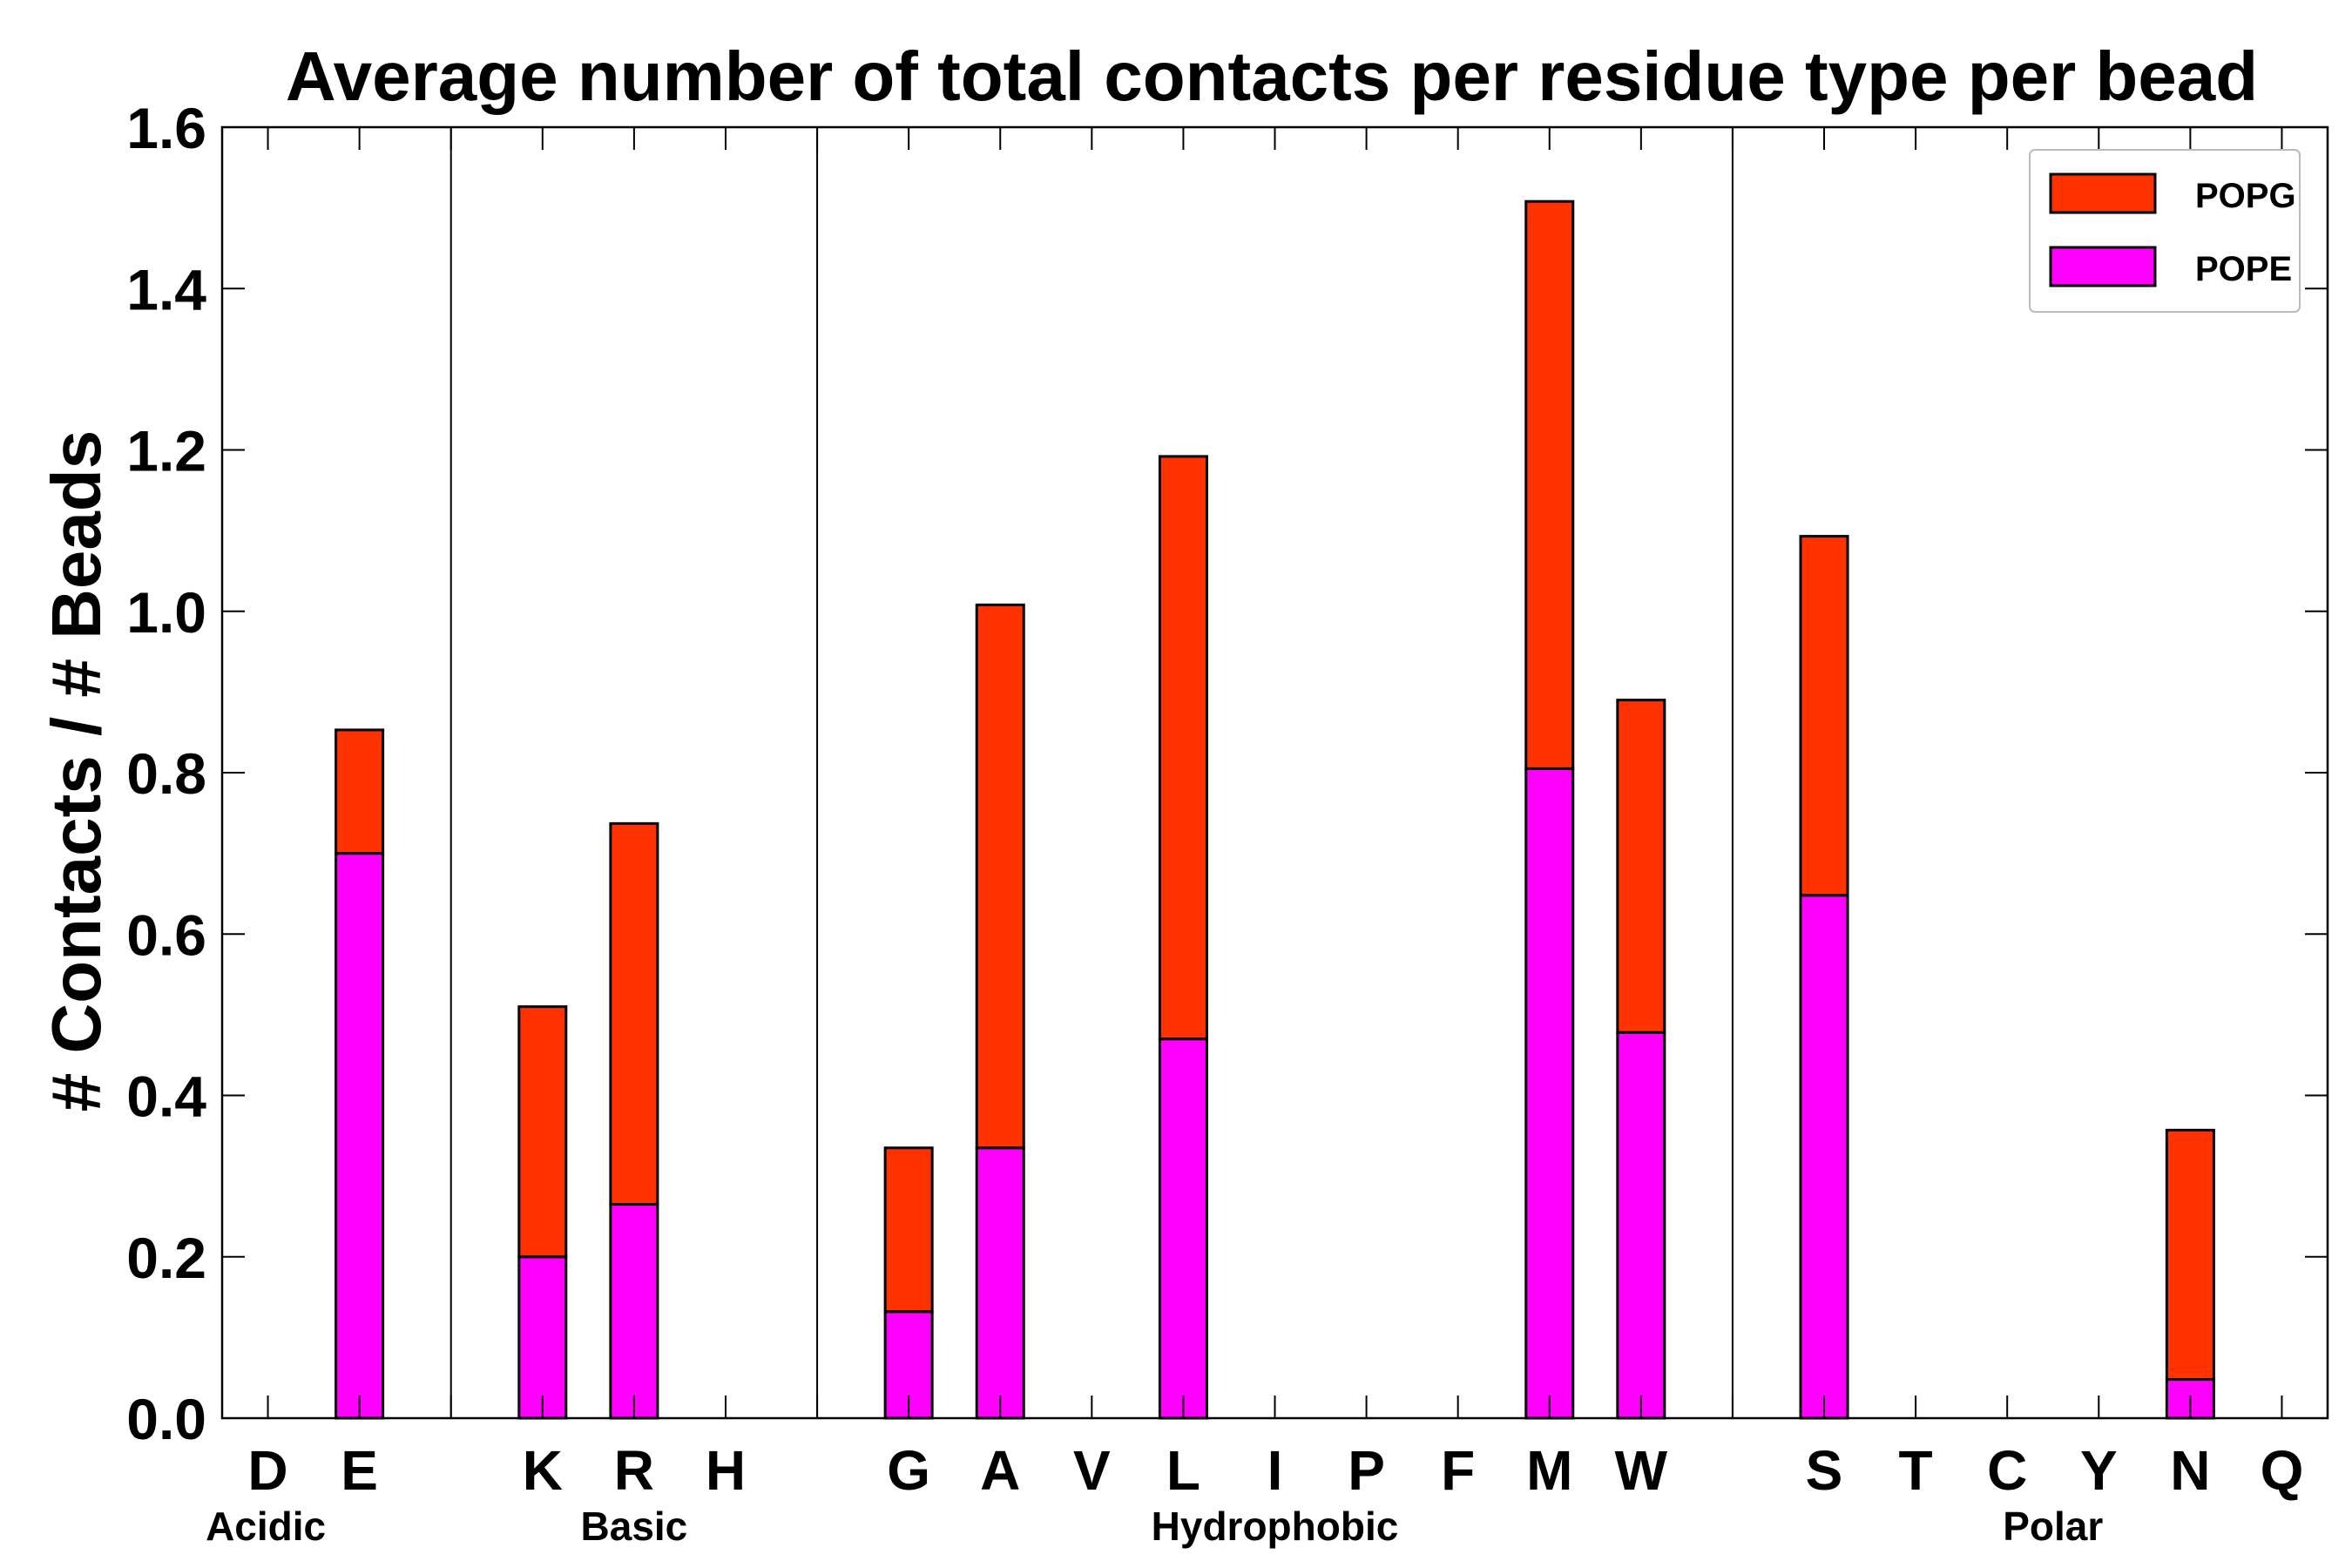  I want to click on x-tick-label: Q, so click(2282, 1470).